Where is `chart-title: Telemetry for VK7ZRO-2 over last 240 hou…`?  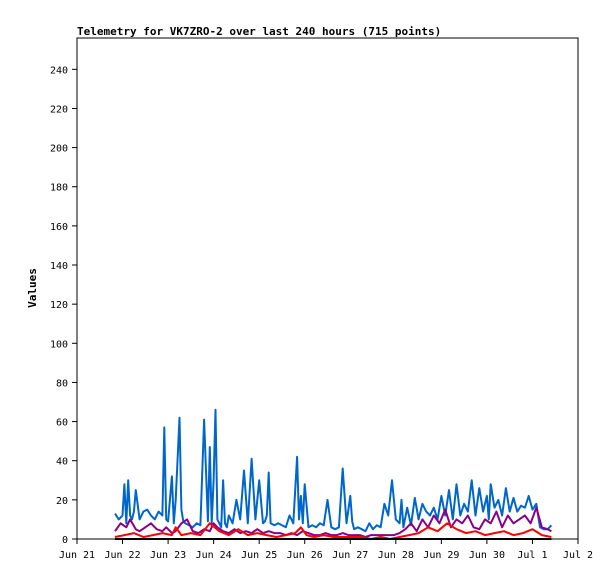 chart-title: Telemetry for VK7ZRO-2 over last 240 hou… is located at coordinates (259, 31).